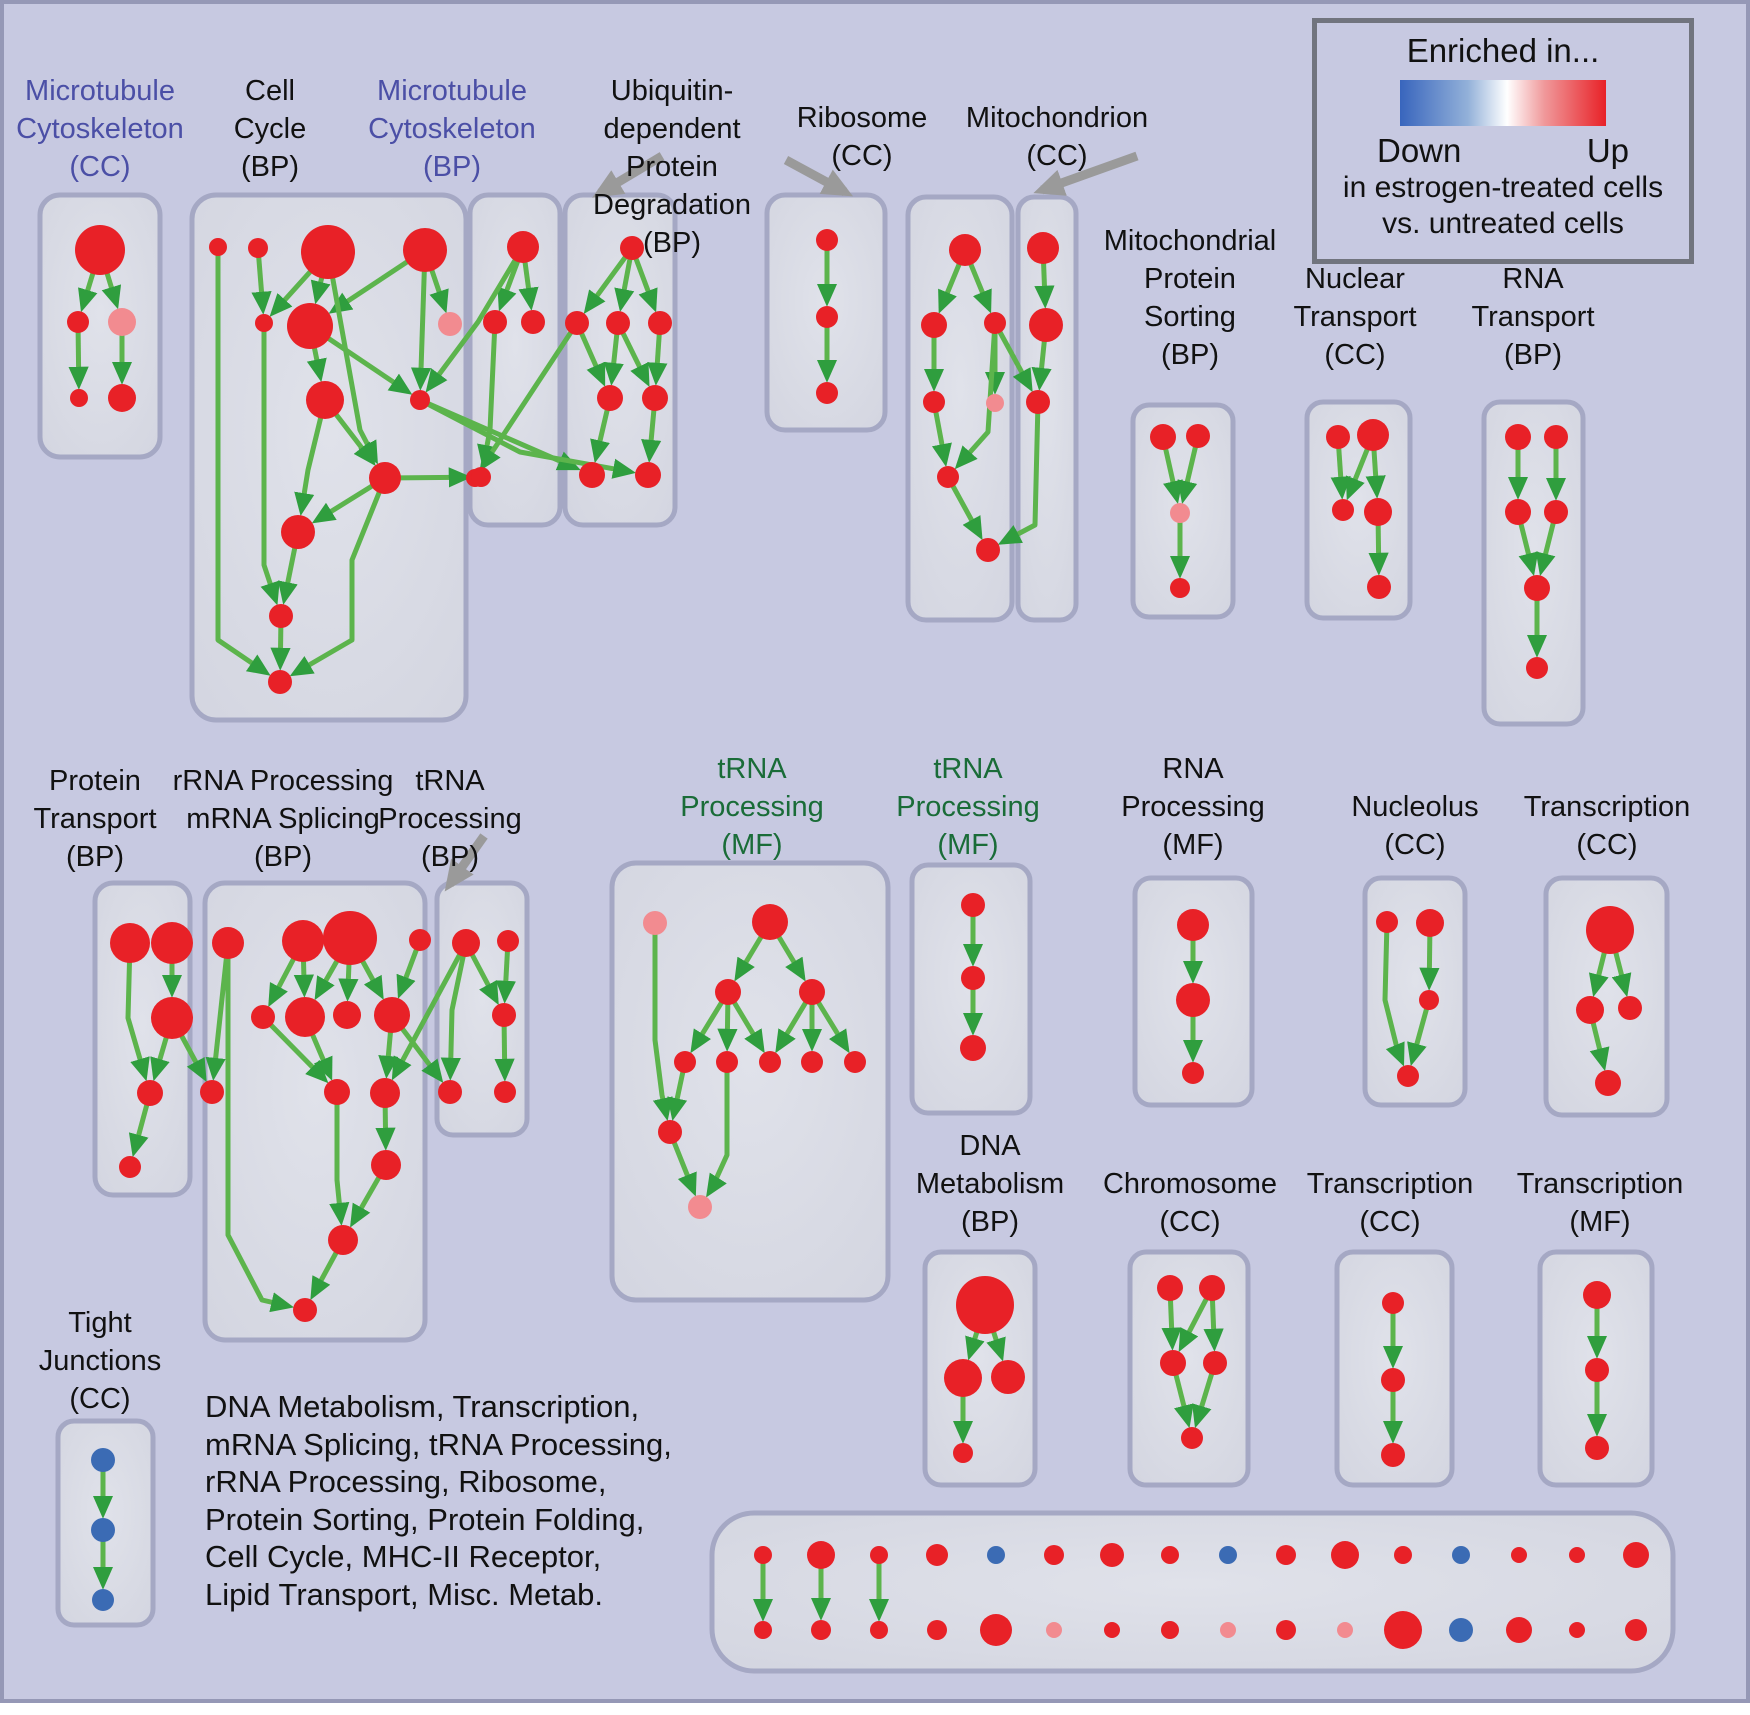 This screenshot has height=1715, width=1750. I want to click on node-microtubule-bp-c, so click(533, 322).